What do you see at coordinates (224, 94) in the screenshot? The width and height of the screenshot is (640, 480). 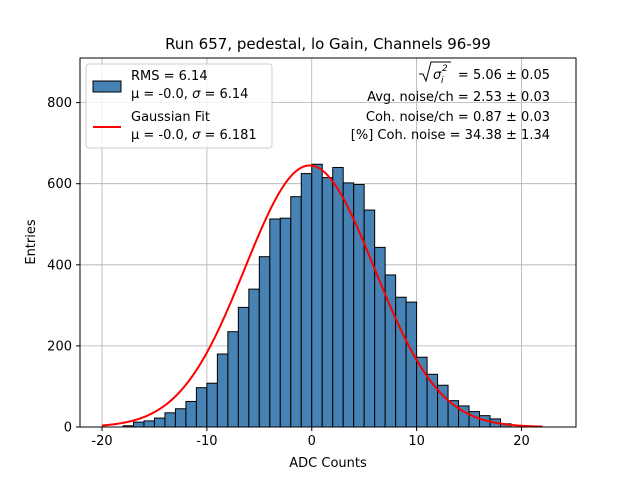 I see `legend-hist-sigma-value: = 6.14` at bounding box center [224, 94].